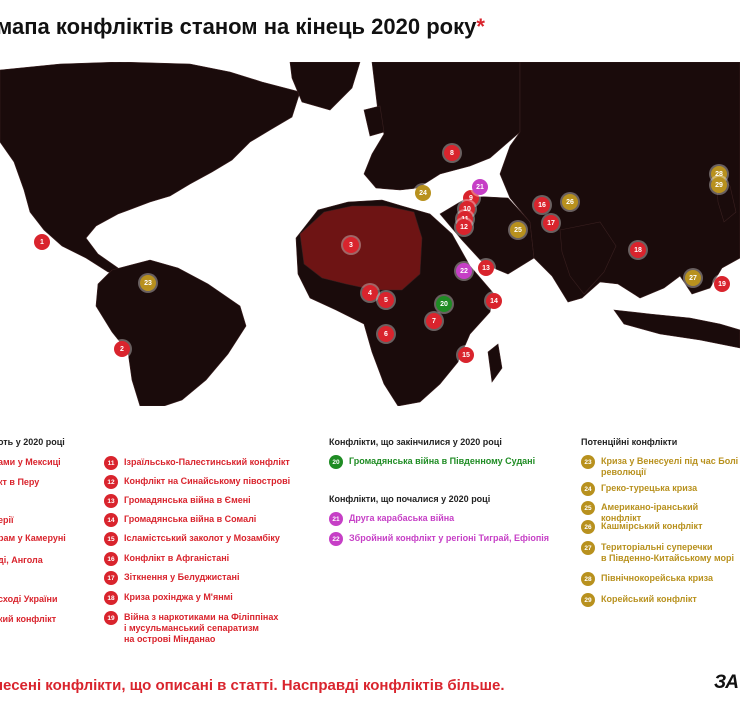 This screenshot has height=710, width=740. Describe the element at coordinates (351, 245) in the screenshot. I see `conflict-marker-3: 3` at that location.